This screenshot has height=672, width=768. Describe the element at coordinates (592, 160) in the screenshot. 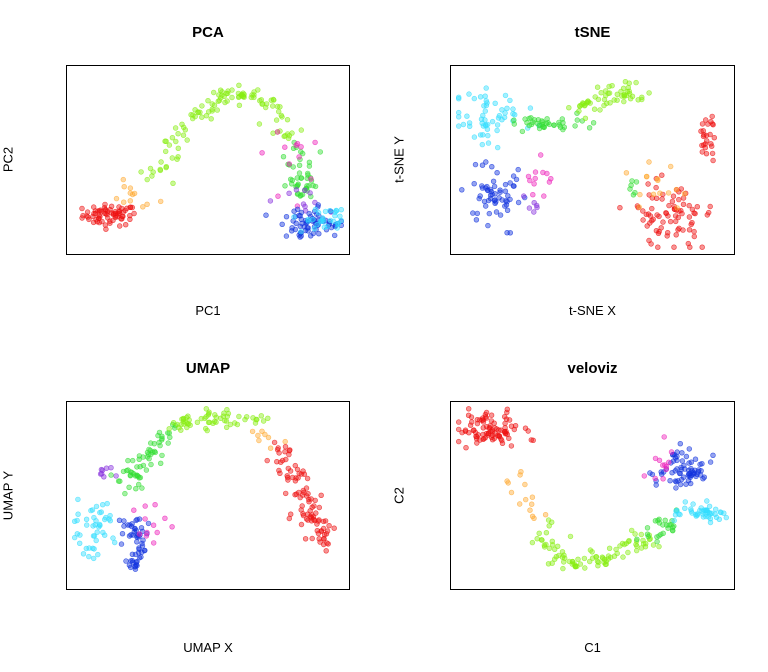

I see `plot-area-tsne` at that location.